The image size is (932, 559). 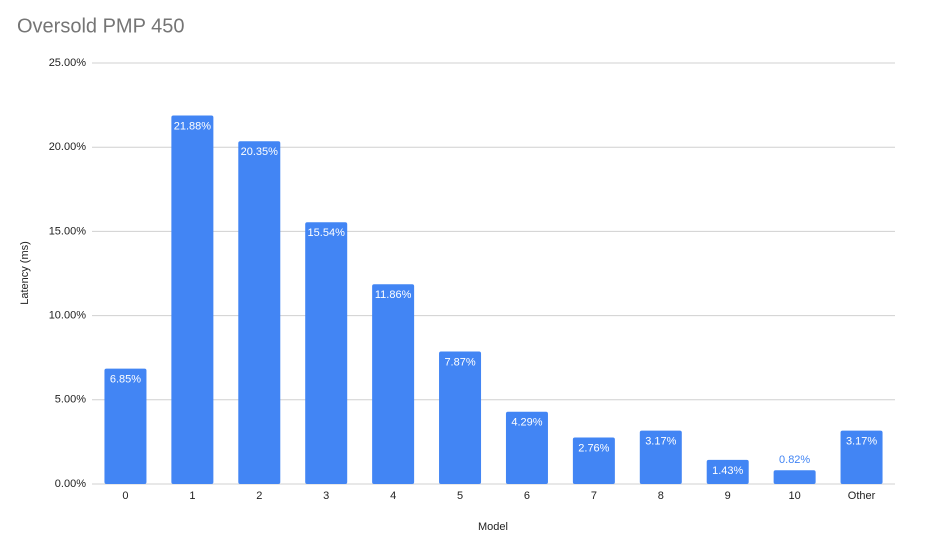 What do you see at coordinates (193, 126) in the screenshot?
I see `data-label: 21.88%` at bounding box center [193, 126].